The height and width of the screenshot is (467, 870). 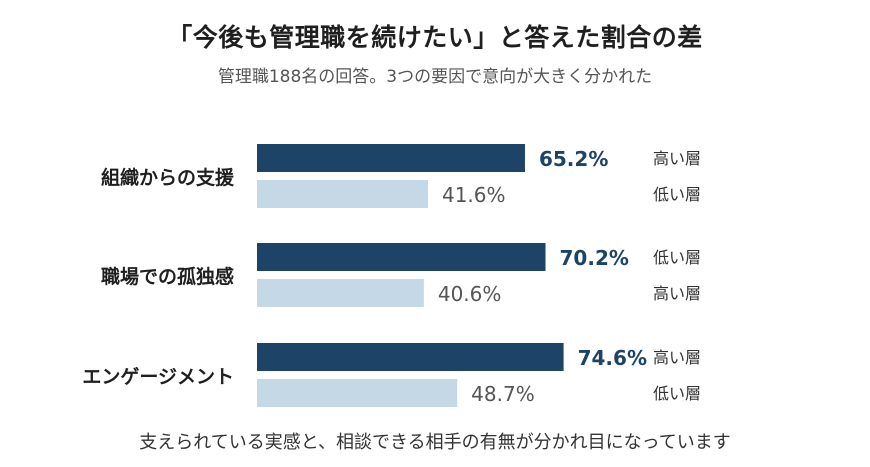 What do you see at coordinates (167, 276) in the screenshot?
I see `category-label-1: 職場での孤独感` at bounding box center [167, 276].